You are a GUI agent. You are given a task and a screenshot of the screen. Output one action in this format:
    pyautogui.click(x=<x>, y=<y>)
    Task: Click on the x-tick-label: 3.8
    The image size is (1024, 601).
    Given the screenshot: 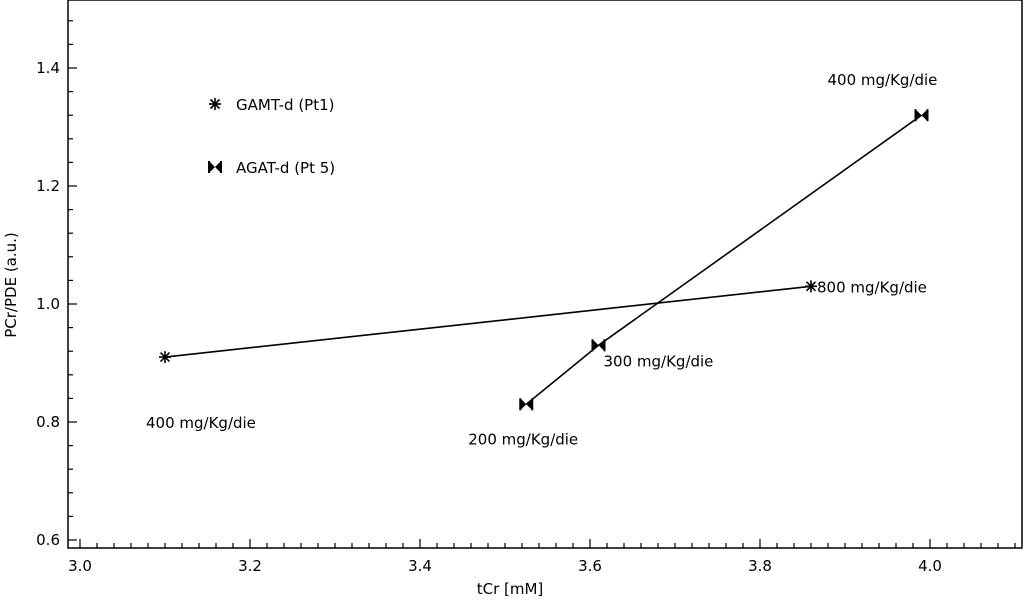 What is the action you would take?
    pyautogui.click(x=760, y=566)
    